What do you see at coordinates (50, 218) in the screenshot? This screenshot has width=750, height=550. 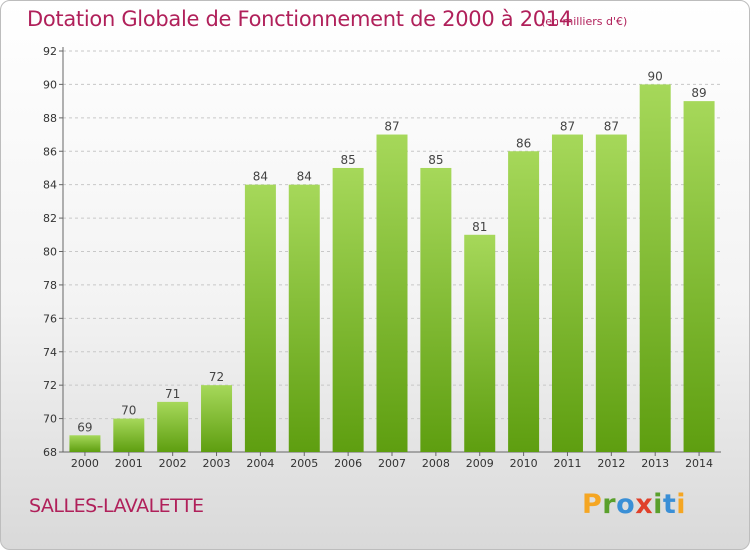 I see `y-tick-label: 82` at bounding box center [50, 218].